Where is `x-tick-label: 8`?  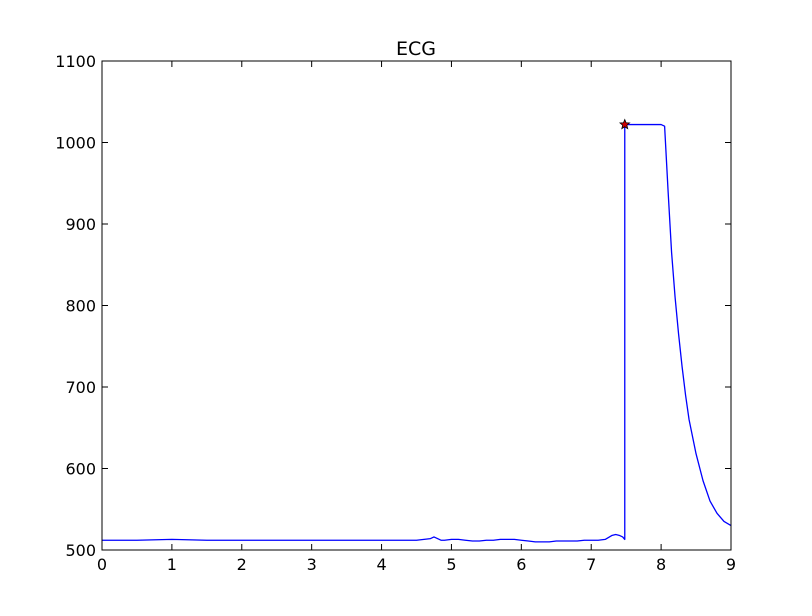 x-tick-label: 8 is located at coordinates (661, 564).